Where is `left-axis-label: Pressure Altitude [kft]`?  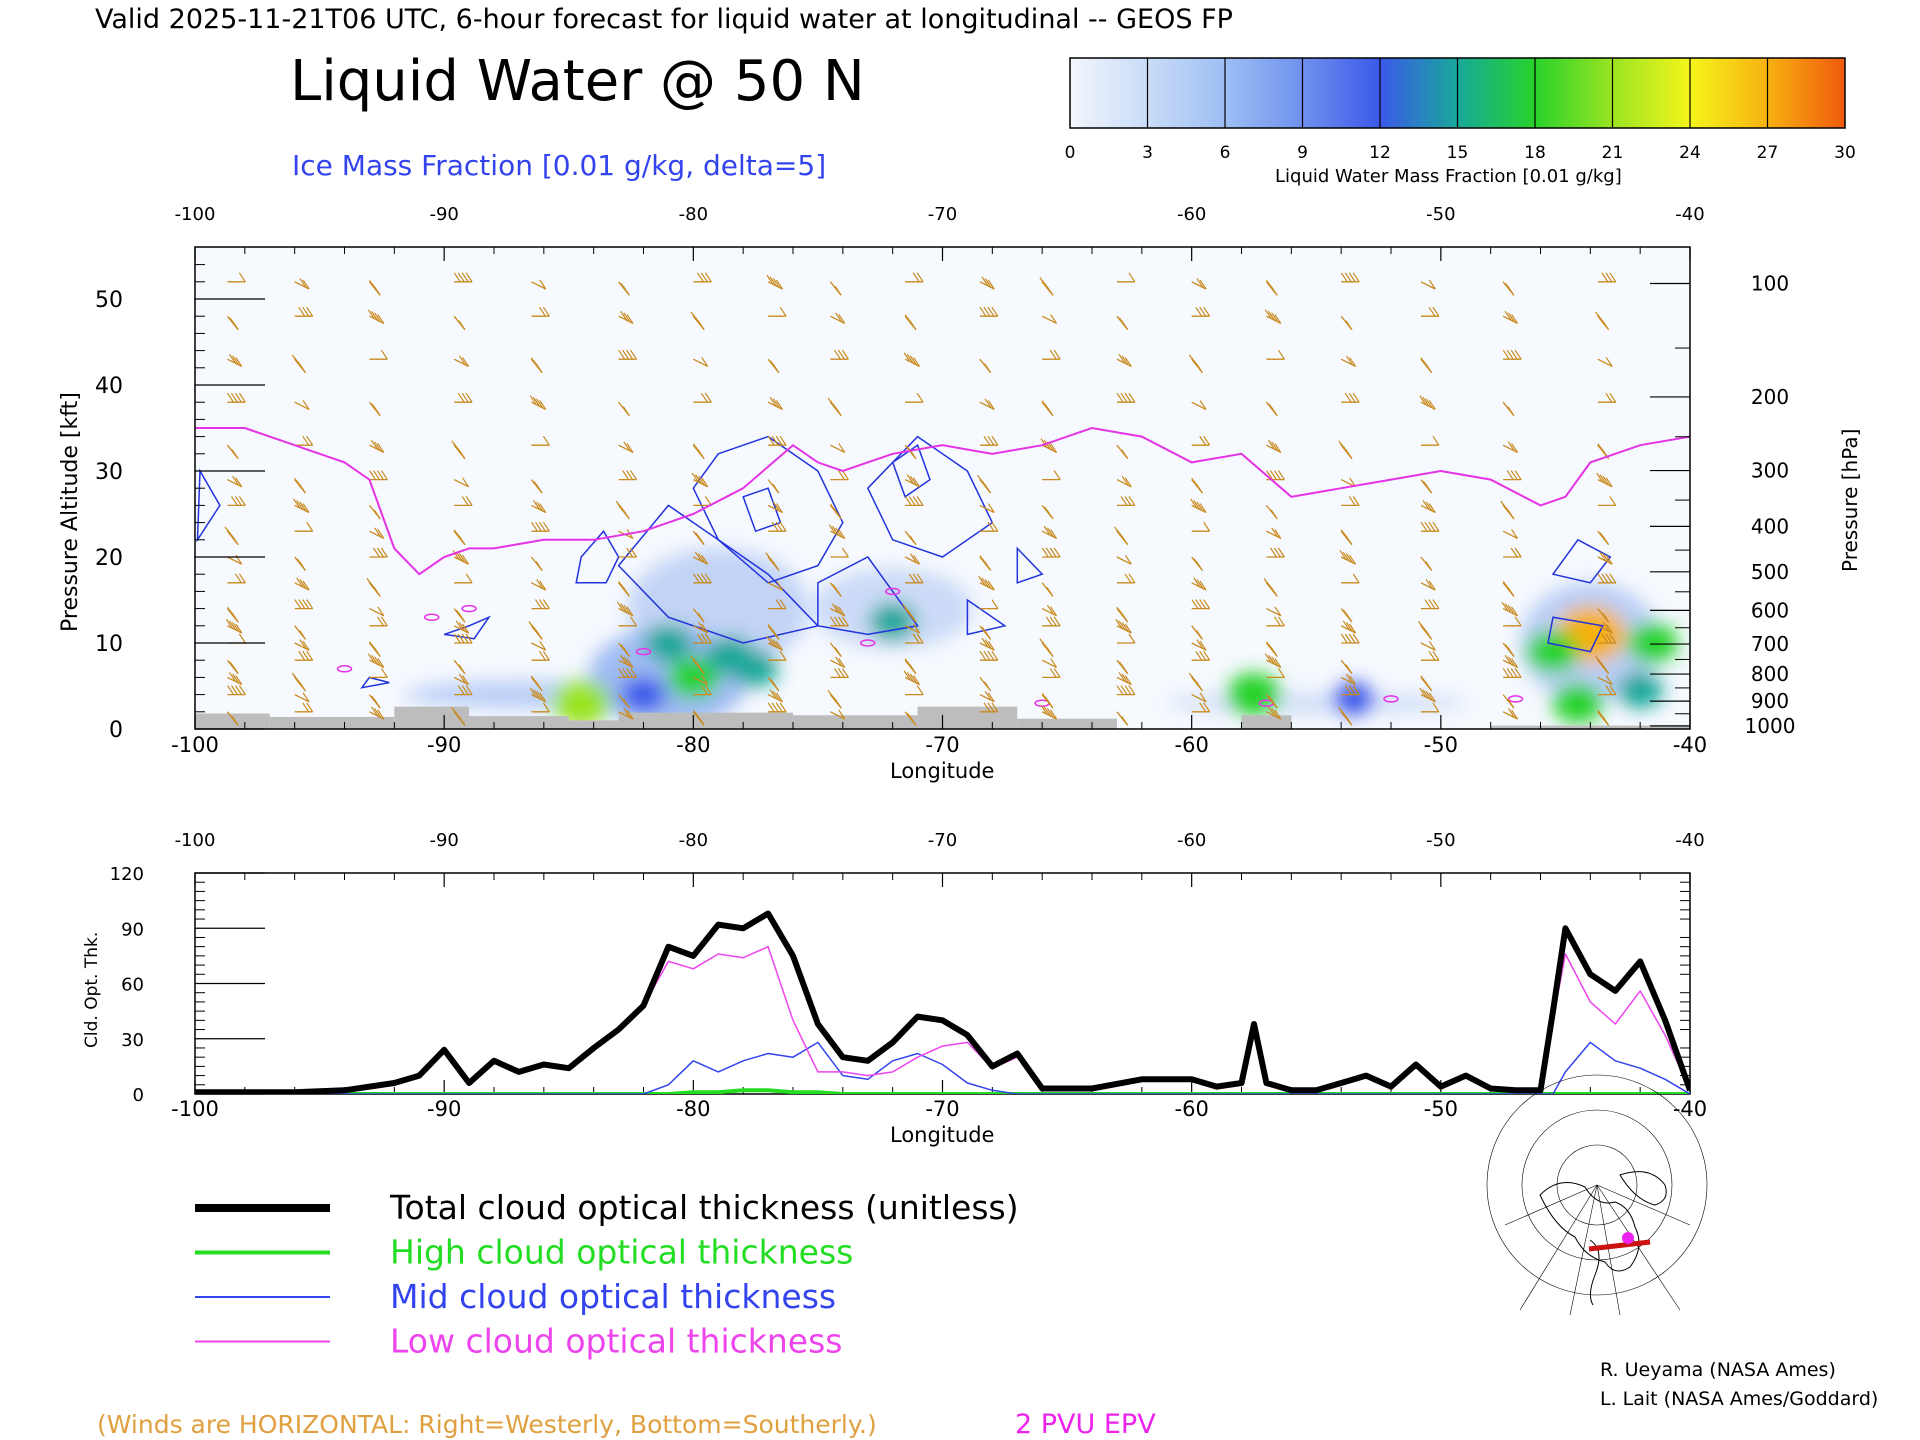 left-axis-label: Pressure Altitude [kft] is located at coordinates (70, 512).